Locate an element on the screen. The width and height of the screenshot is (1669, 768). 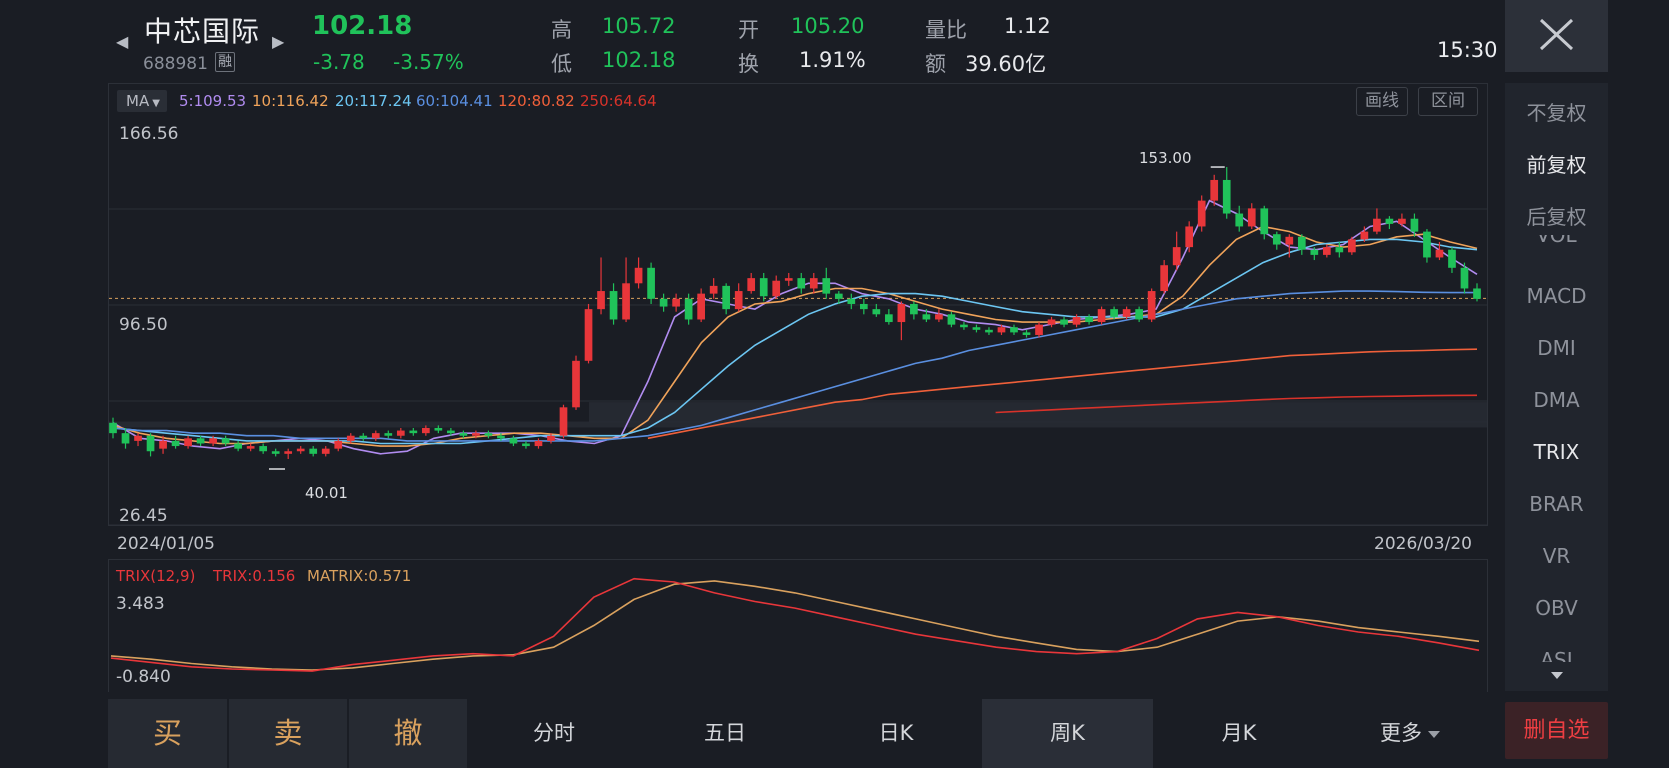
rp-vr: VR is located at coordinates (1556, 556).